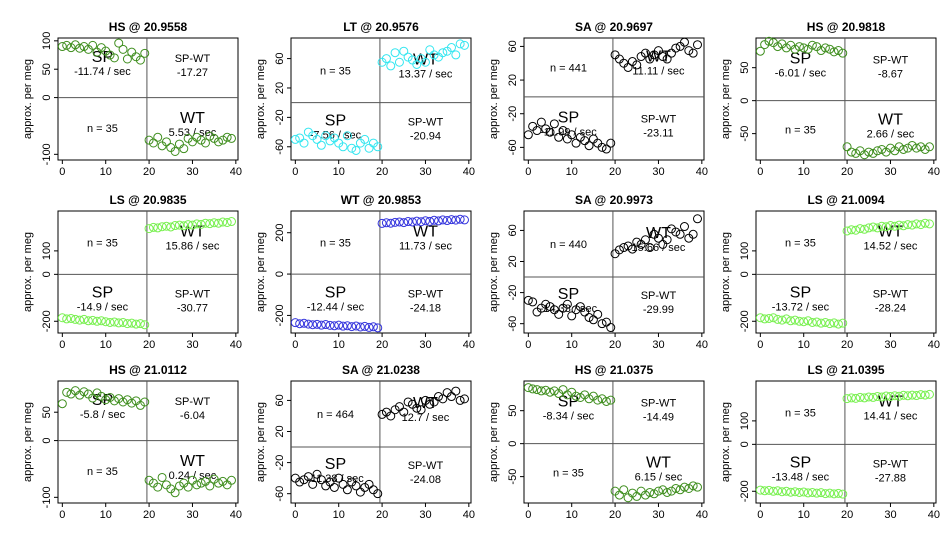  Describe the element at coordinates (658, 310) in the screenshot. I see `spwt-value: -29.99` at that location.